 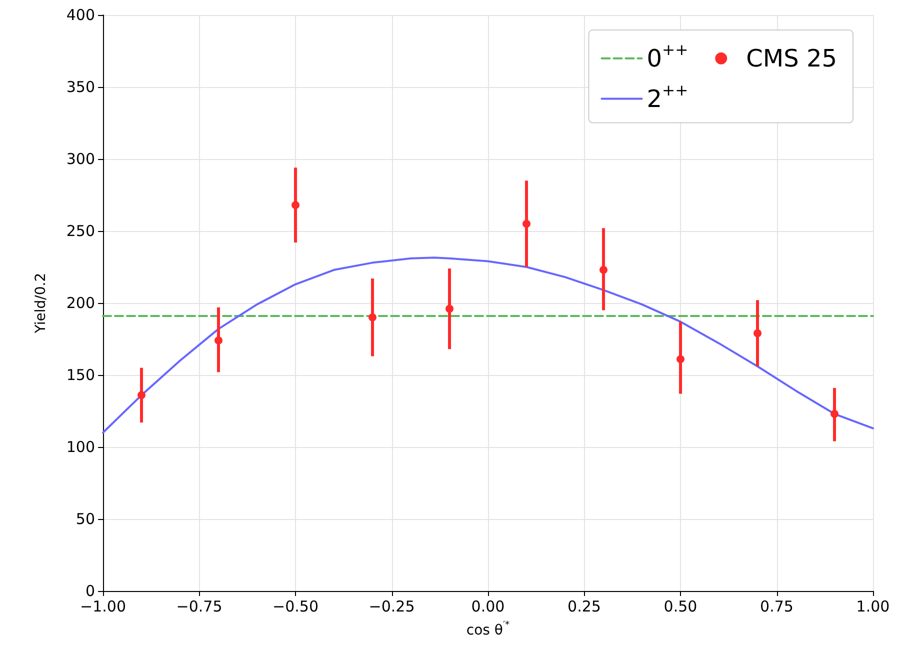 What do you see at coordinates (873, 607) in the screenshot?
I see `x-tick-label: 1.00` at bounding box center [873, 607].